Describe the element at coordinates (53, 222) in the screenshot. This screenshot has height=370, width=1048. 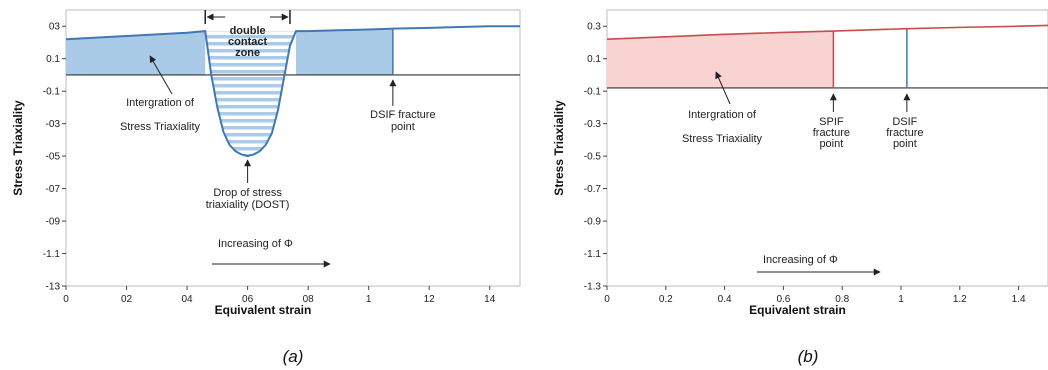
I see `panel-a-y-tick-label: -09` at that location.